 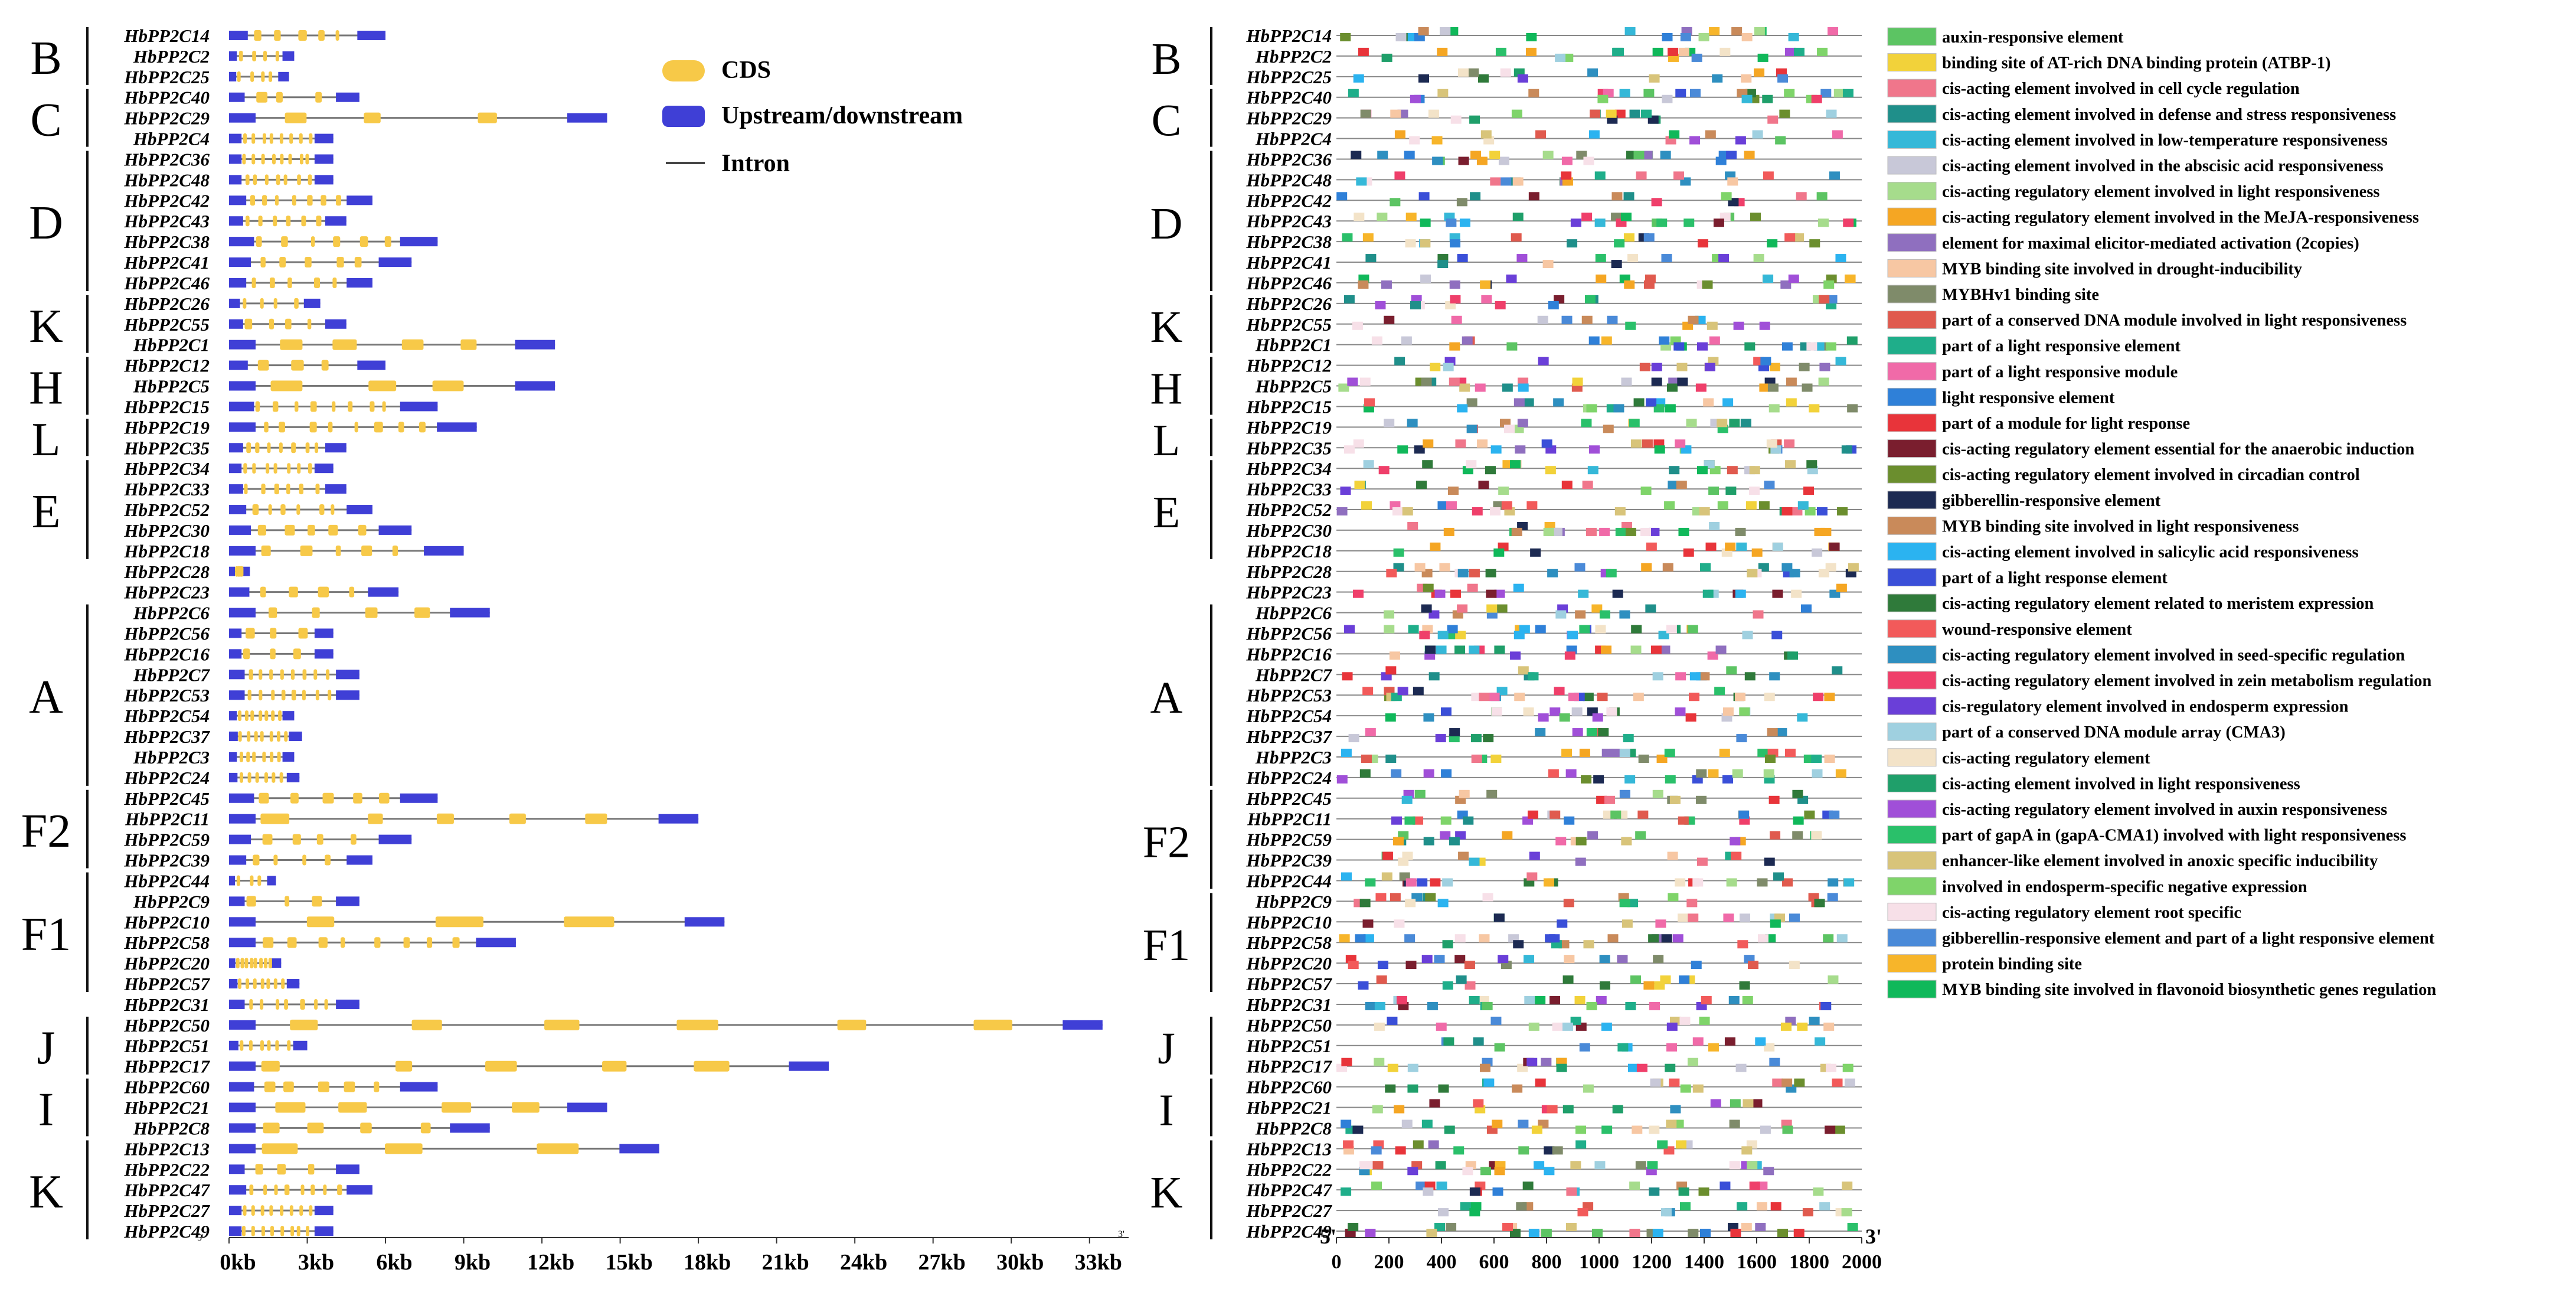 What do you see at coordinates (2033, 37) in the screenshot?
I see `legend-label: auxin-responsive element` at bounding box center [2033, 37].